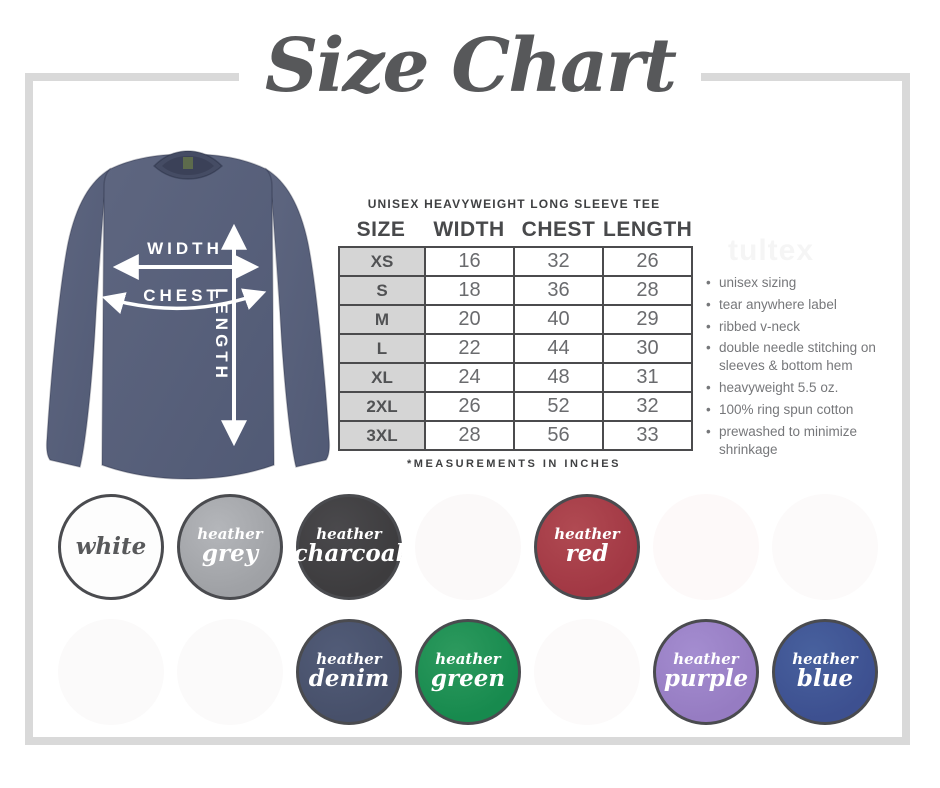 The image size is (940, 788). What do you see at coordinates (469, 377) in the screenshot?
I see `measurement-cell: 24` at bounding box center [469, 377].